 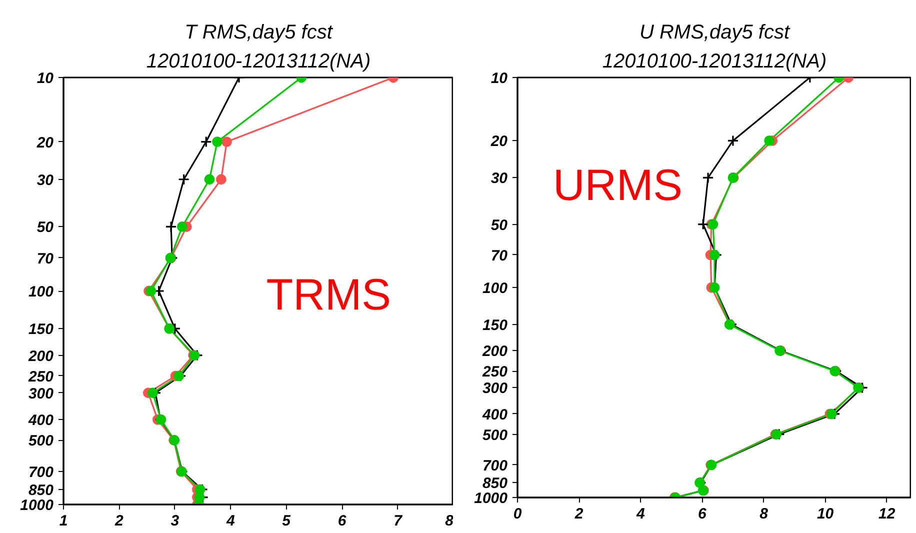 I want to click on chart-title: U RMS,day5 fcst, so click(x=715, y=33).